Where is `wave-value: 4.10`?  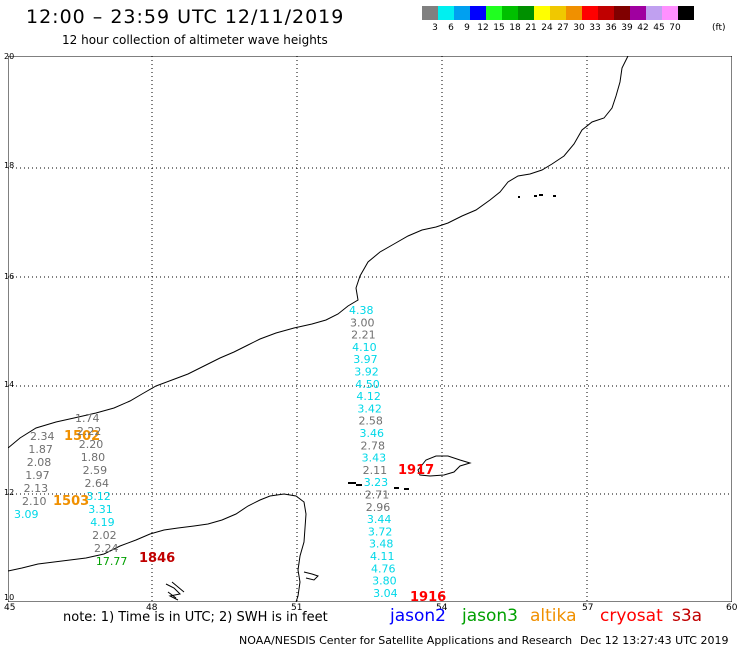 wave-value: 4.10 is located at coordinates (364, 347).